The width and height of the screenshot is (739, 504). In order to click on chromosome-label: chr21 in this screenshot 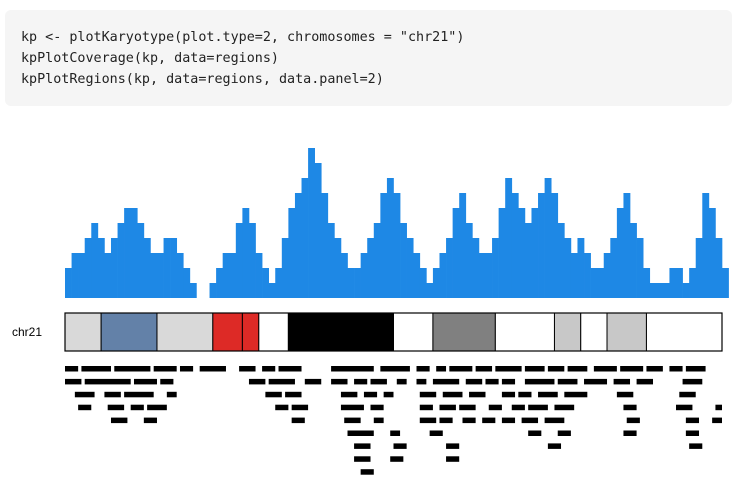, I will do `click(27, 332)`.